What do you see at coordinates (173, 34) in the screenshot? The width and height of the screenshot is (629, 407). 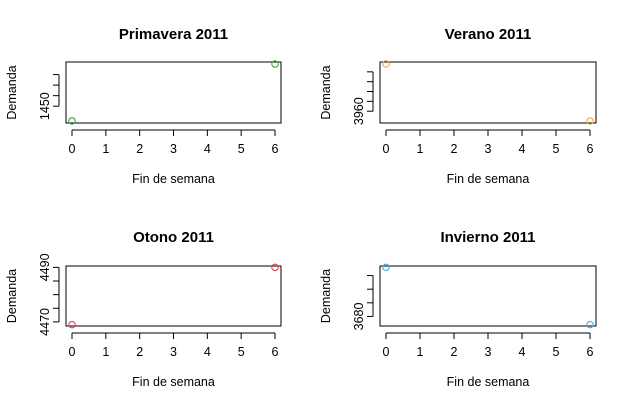 I see `chart-title: Primavera 2011` at bounding box center [173, 34].